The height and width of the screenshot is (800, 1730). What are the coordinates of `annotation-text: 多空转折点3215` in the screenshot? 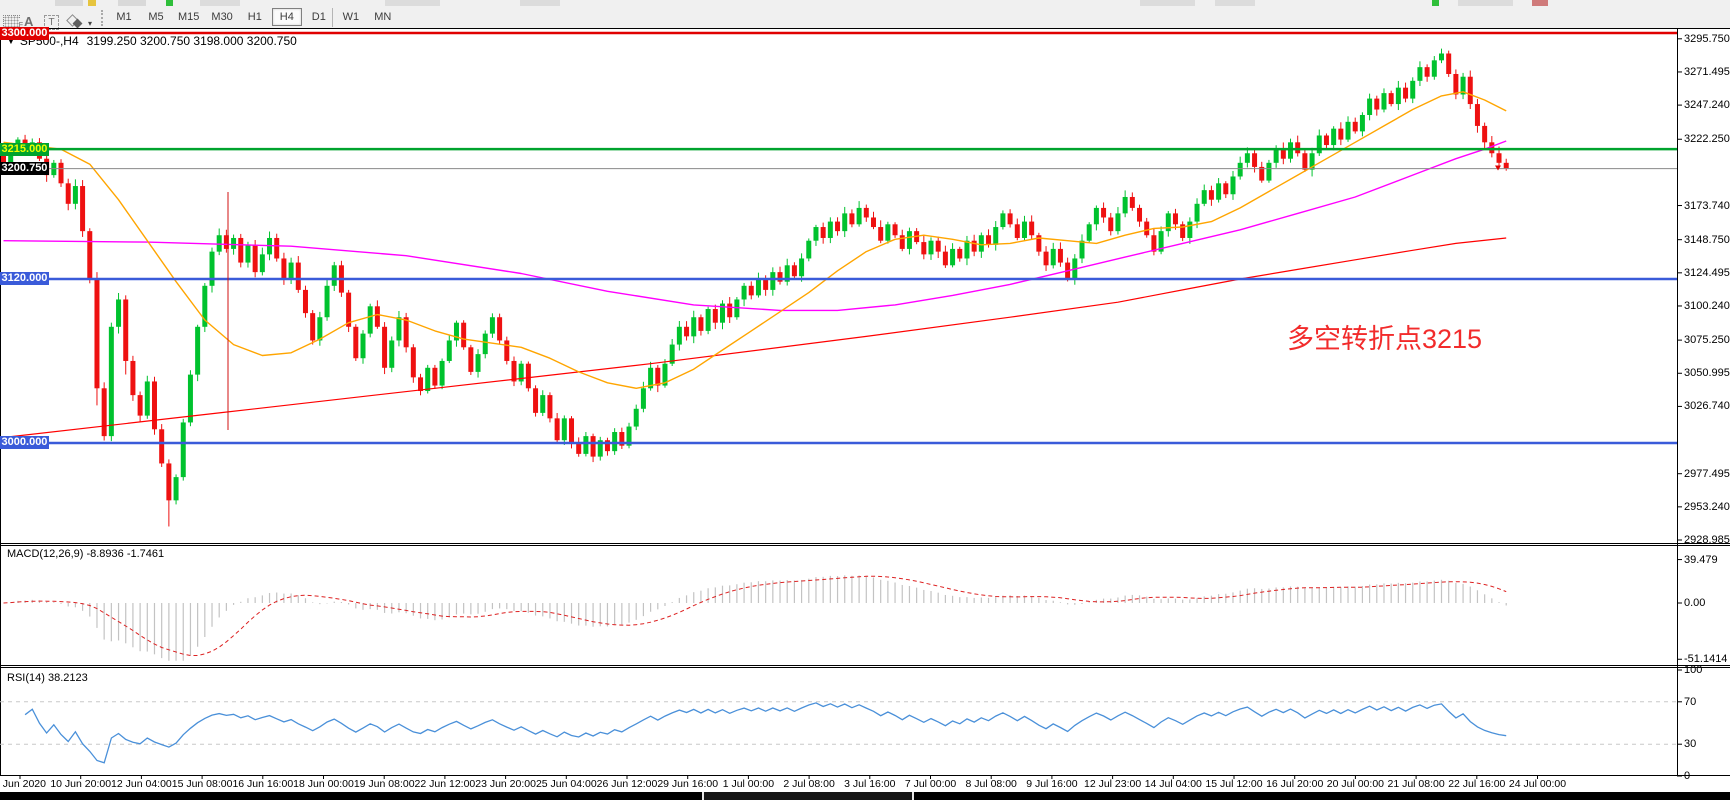 It's located at (1385, 339).